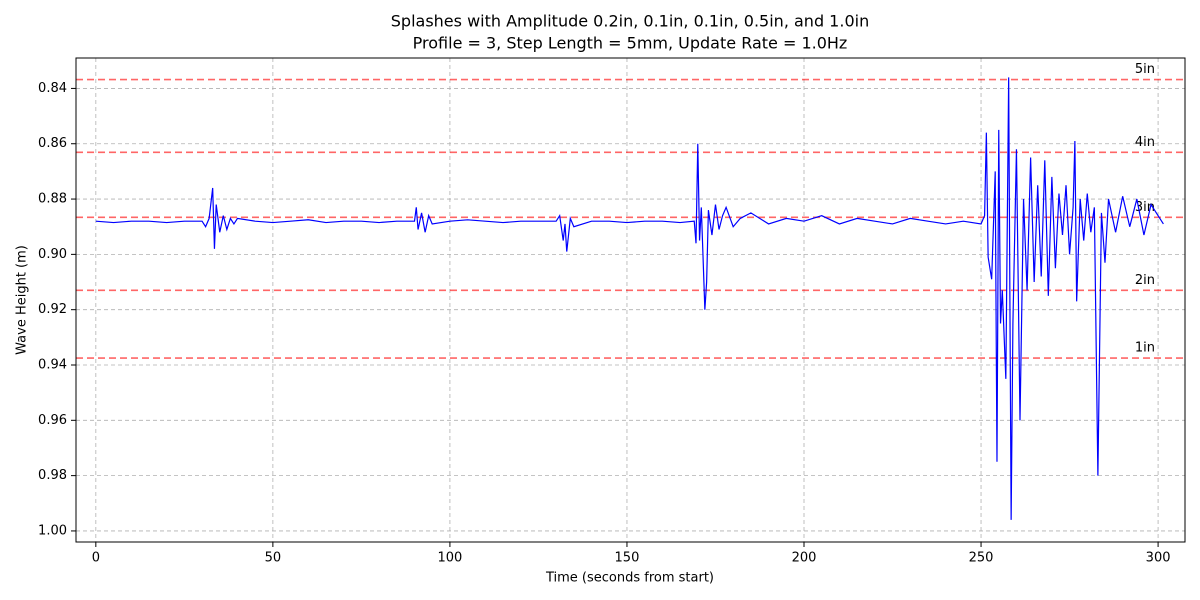 The height and width of the screenshot is (600, 1200). Describe the element at coordinates (627, 558) in the screenshot. I see `x-tick-label: 150` at that location.